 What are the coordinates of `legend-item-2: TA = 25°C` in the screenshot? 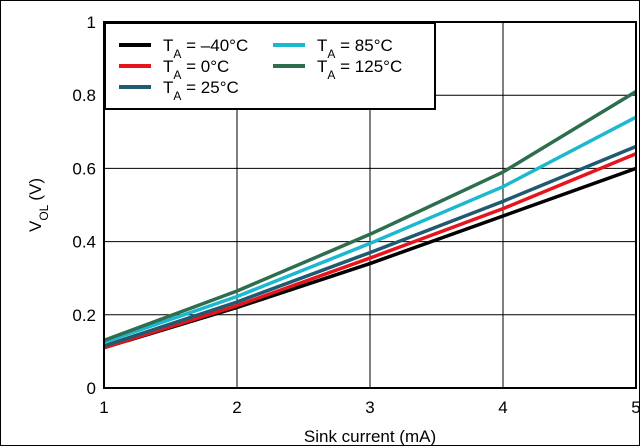 It's located at (179, 90).